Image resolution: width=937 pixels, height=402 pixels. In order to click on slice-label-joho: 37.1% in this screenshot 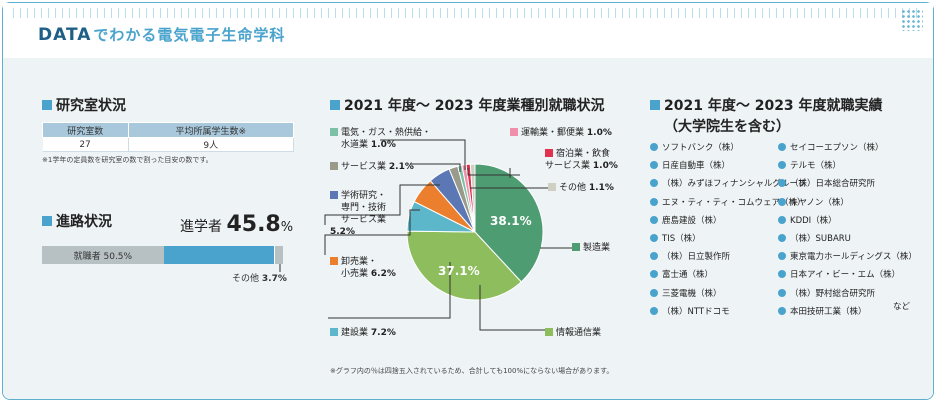, I will do `click(459, 271)`.